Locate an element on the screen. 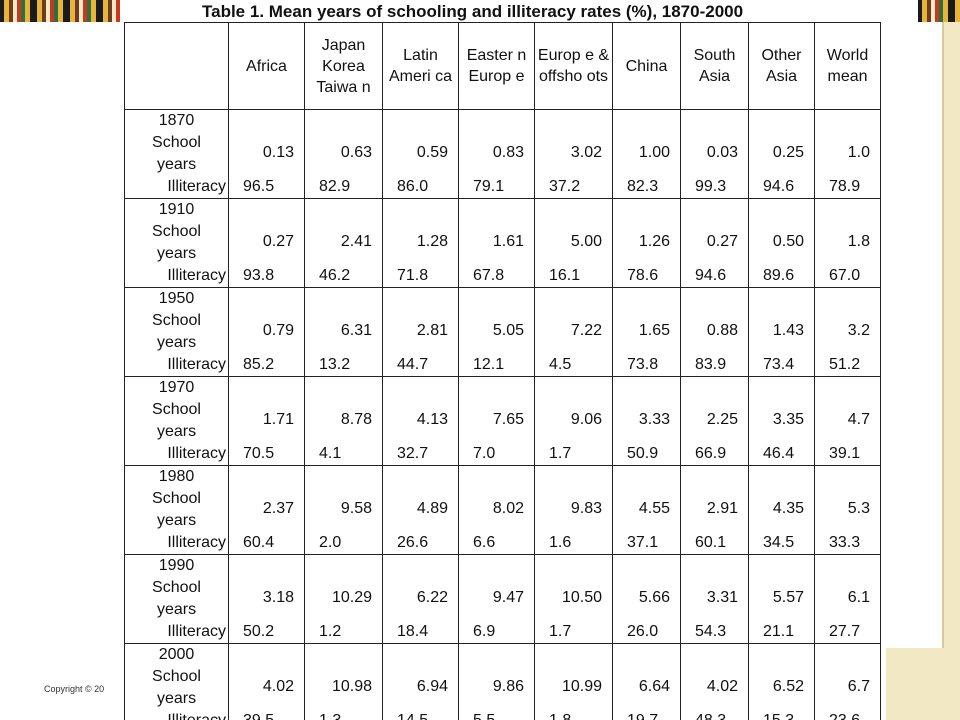 The image size is (960, 720). year-label-cell: 1870 School years Illiteracy is located at coordinates (176, 154).